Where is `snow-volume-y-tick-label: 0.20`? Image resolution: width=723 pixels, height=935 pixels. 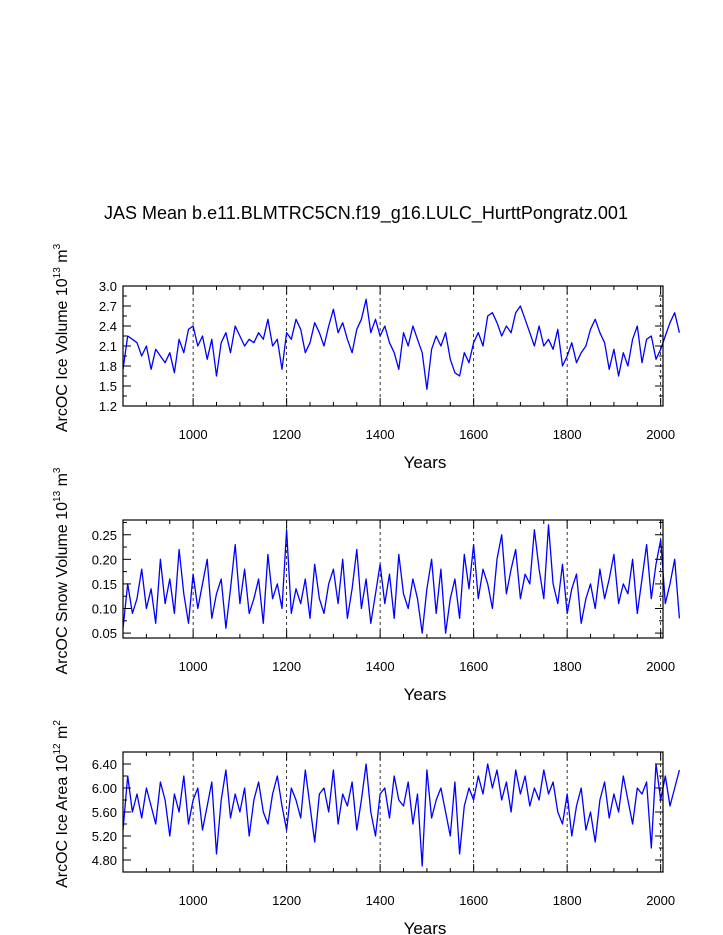
snow-volume-y-tick-label: 0.20 is located at coordinates (104, 559).